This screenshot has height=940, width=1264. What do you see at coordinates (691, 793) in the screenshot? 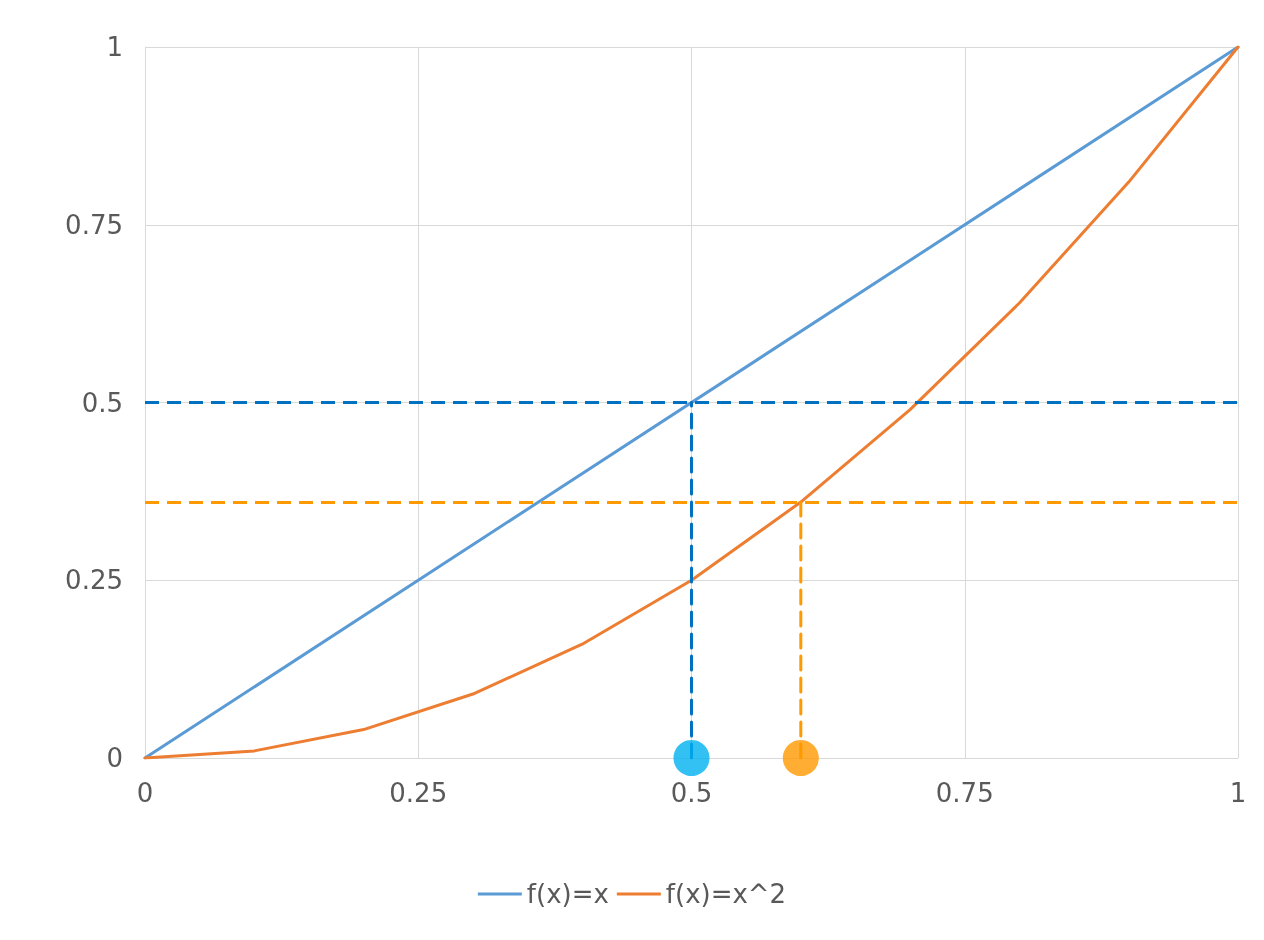
I see `x-tick-label: 0.5` at bounding box center [691, 793].